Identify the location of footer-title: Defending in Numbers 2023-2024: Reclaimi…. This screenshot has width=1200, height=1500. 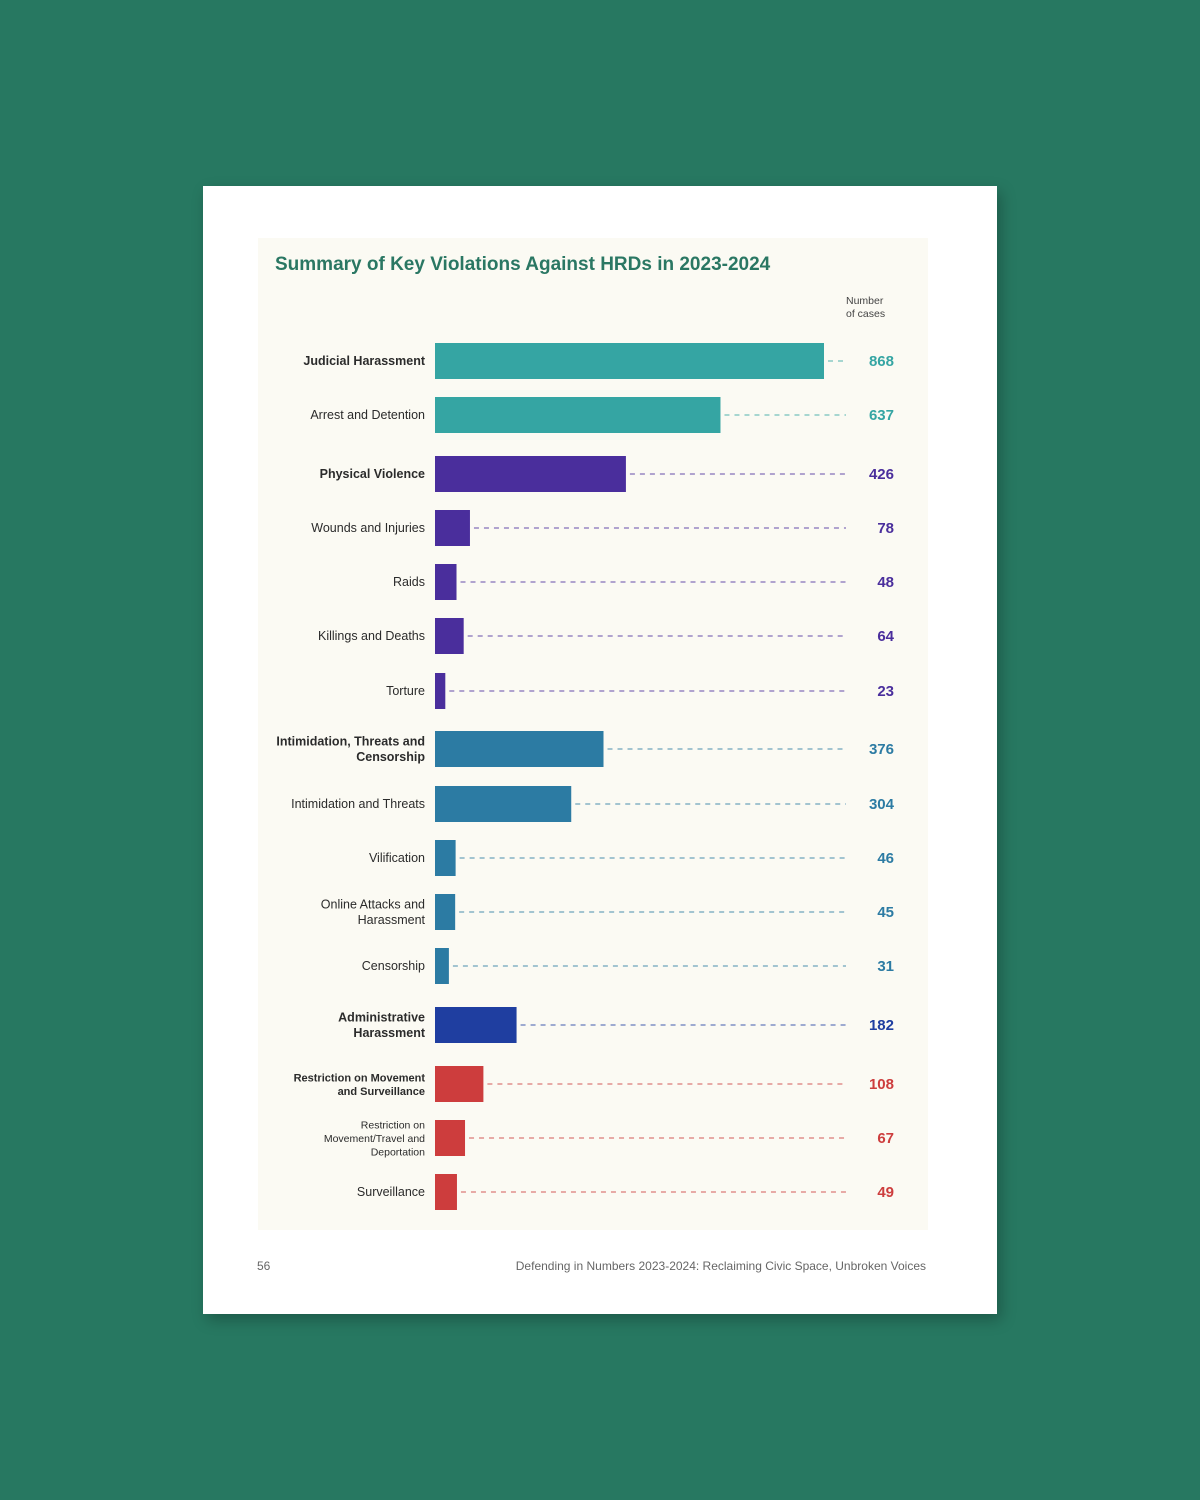
(720, 1266).